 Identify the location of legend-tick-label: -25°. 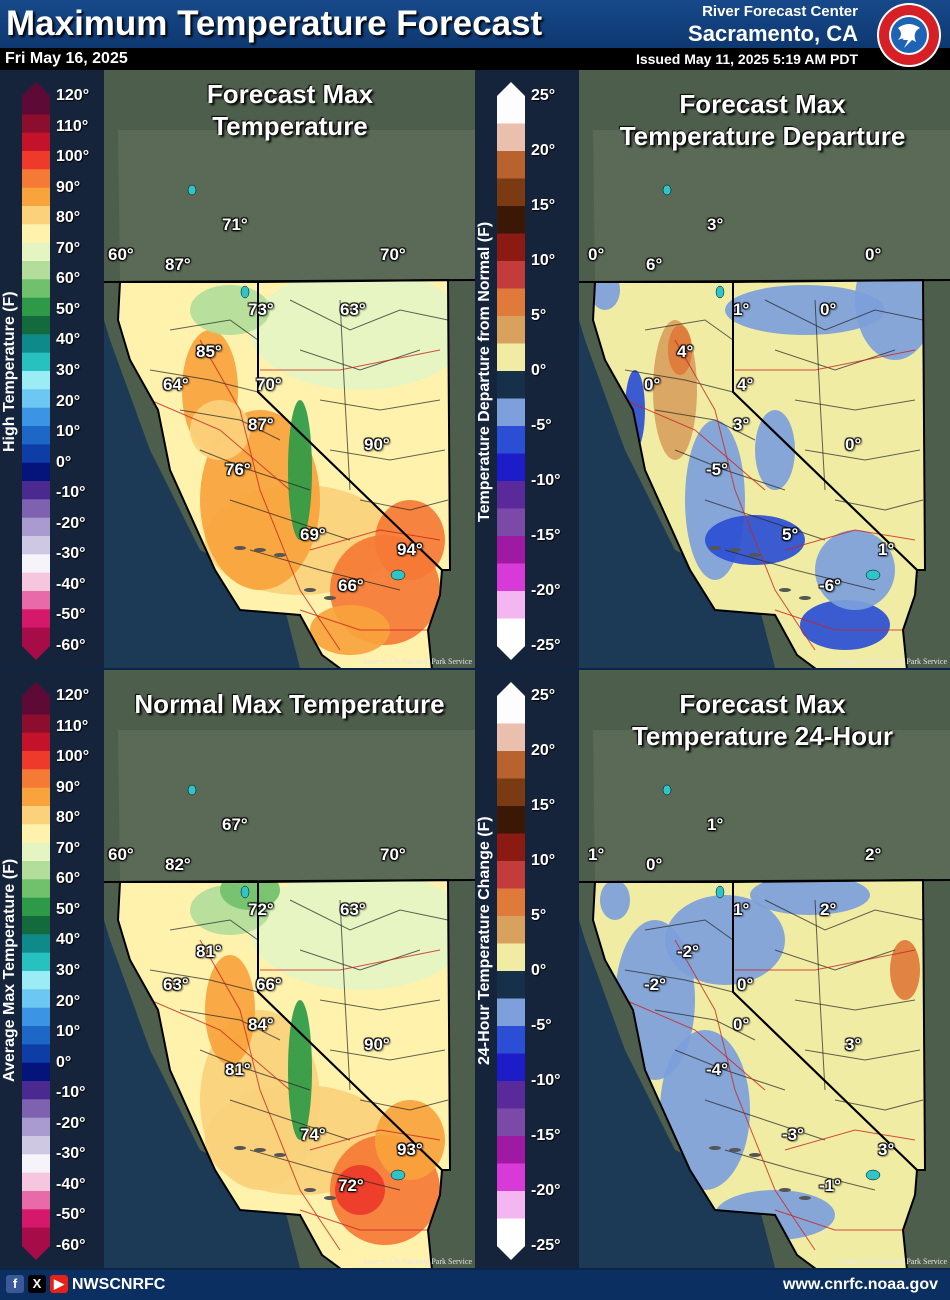
(546, 1245).